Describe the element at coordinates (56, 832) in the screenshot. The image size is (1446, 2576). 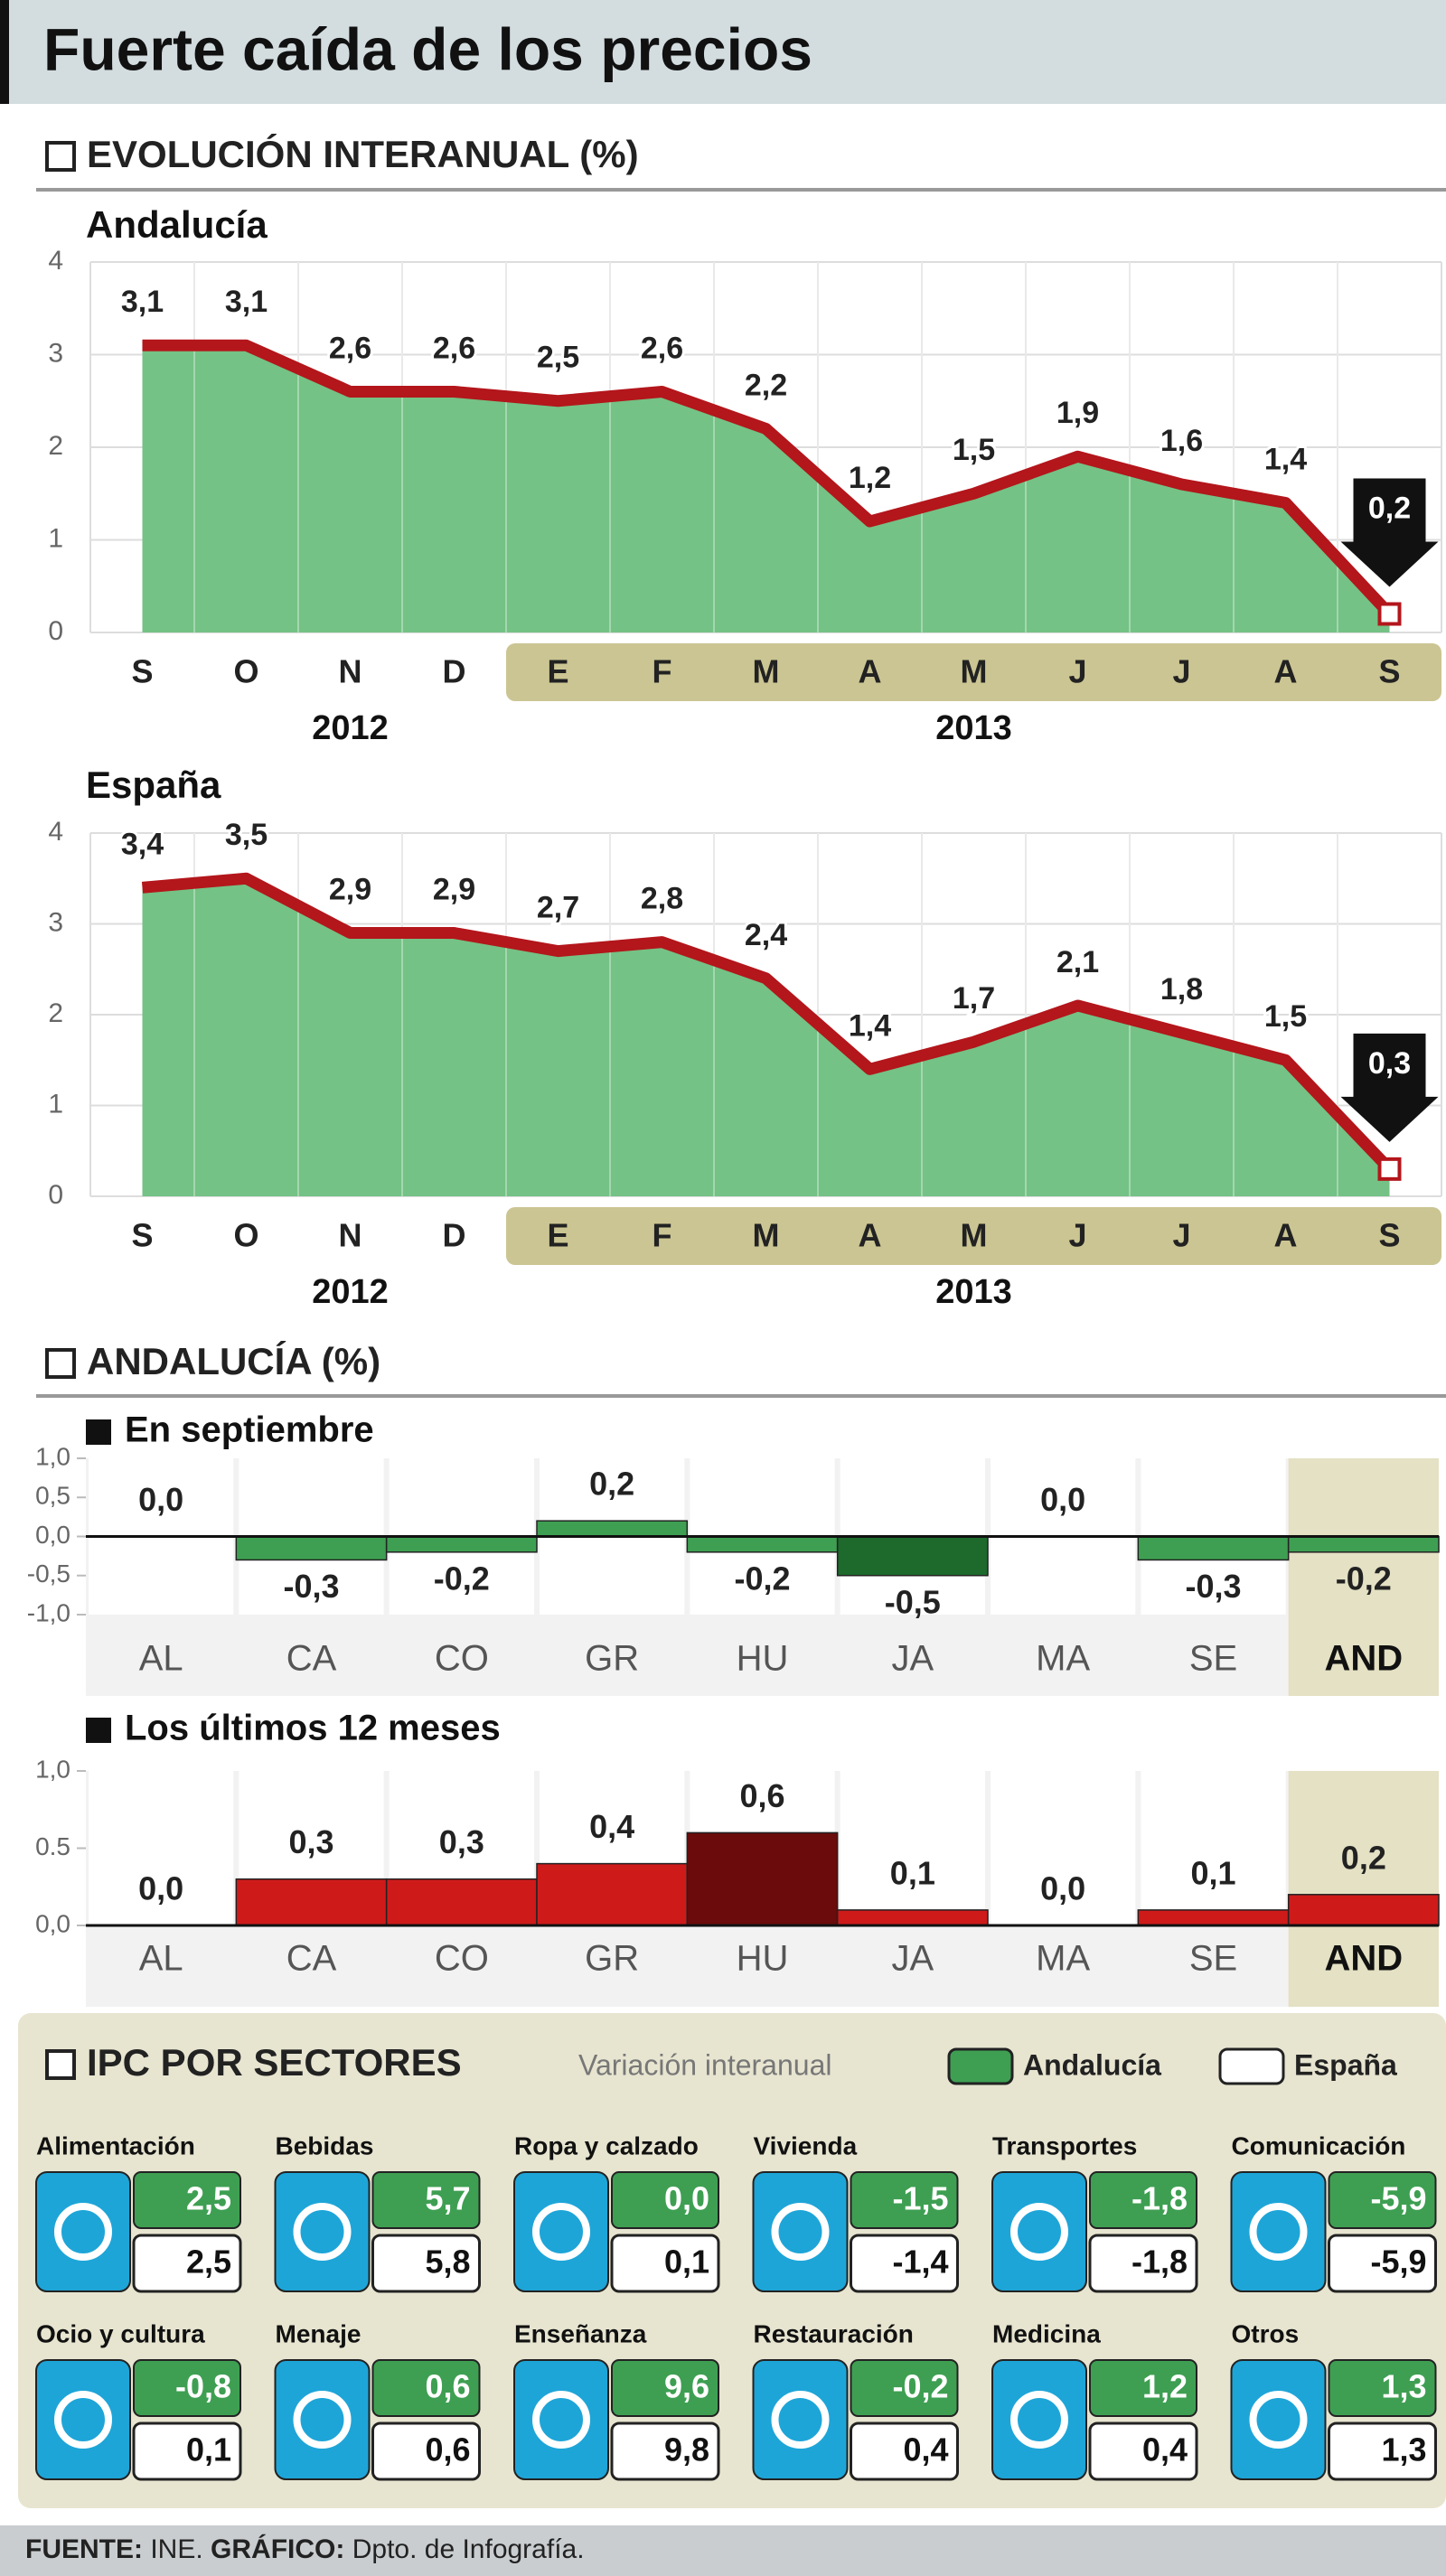
I see `y-tick-label: 4` at that location.